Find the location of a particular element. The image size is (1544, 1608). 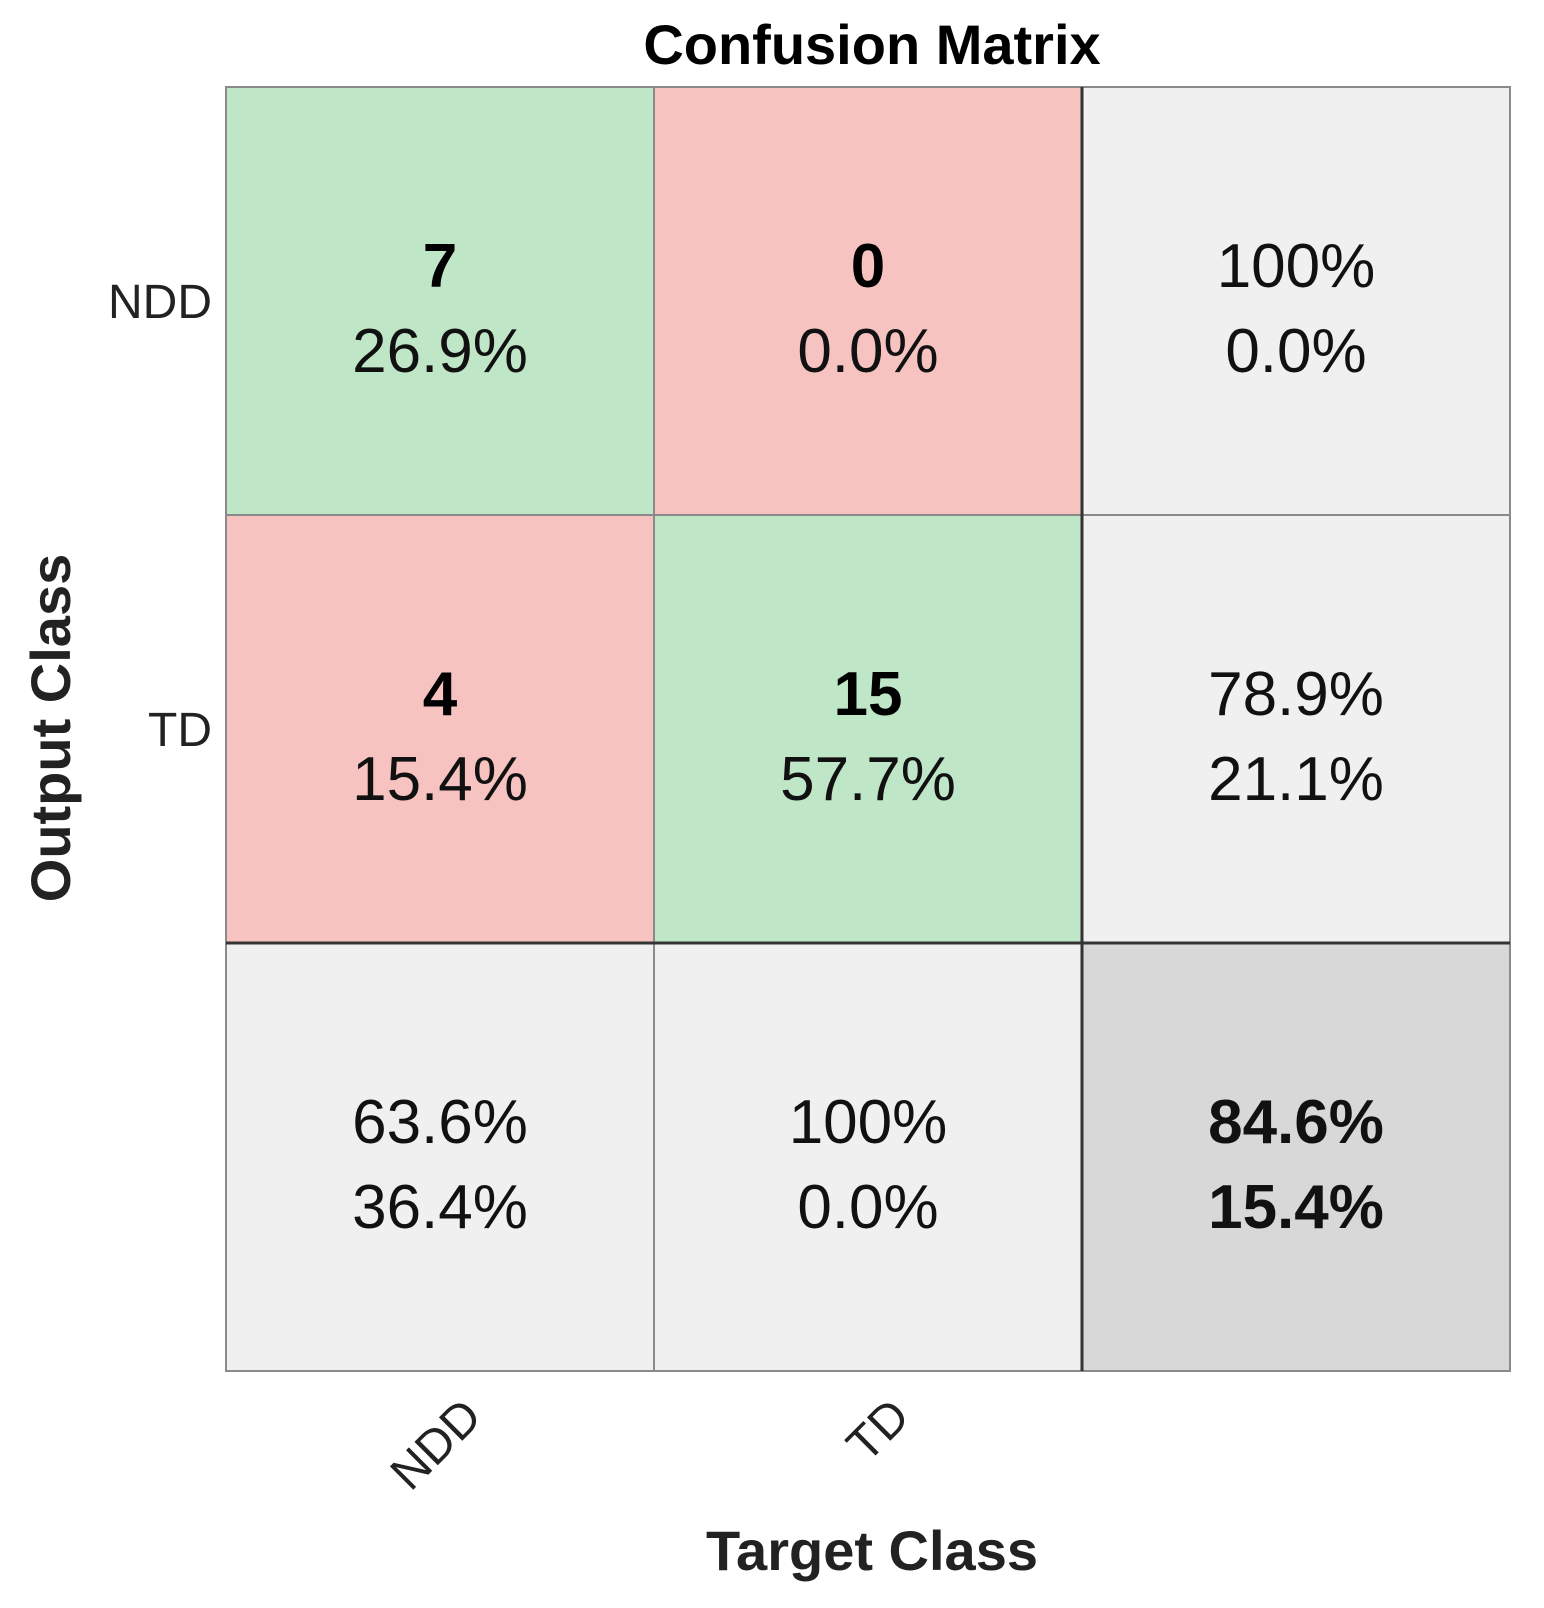

cell-percent: 26.9% is located at coordinates (440, 351).